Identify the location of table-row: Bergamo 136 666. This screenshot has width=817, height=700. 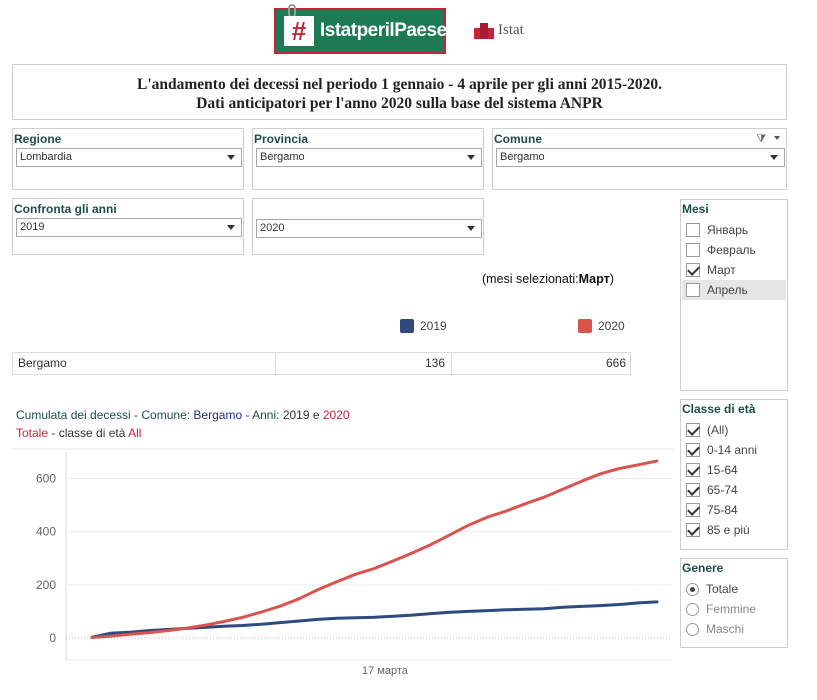
(321, 363).